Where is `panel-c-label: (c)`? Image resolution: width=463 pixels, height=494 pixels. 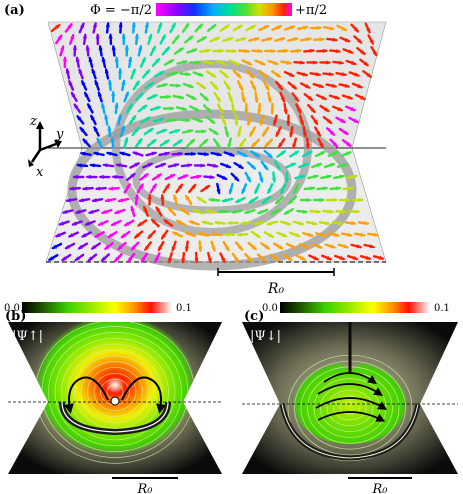 panel-c-label: (c) is located at coordinates (254, 316).